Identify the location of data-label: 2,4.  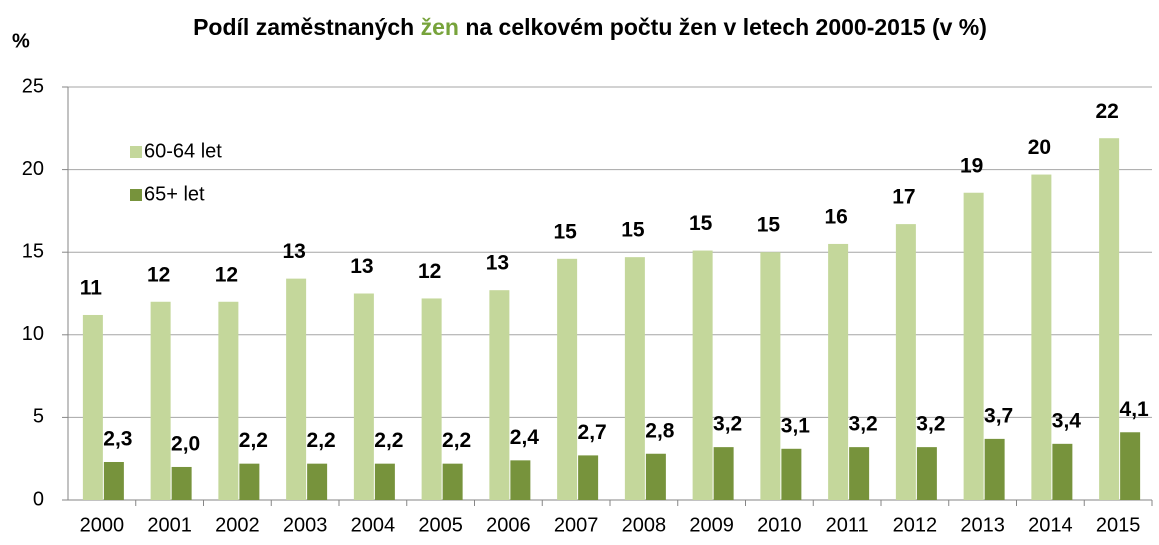
(525, 437).